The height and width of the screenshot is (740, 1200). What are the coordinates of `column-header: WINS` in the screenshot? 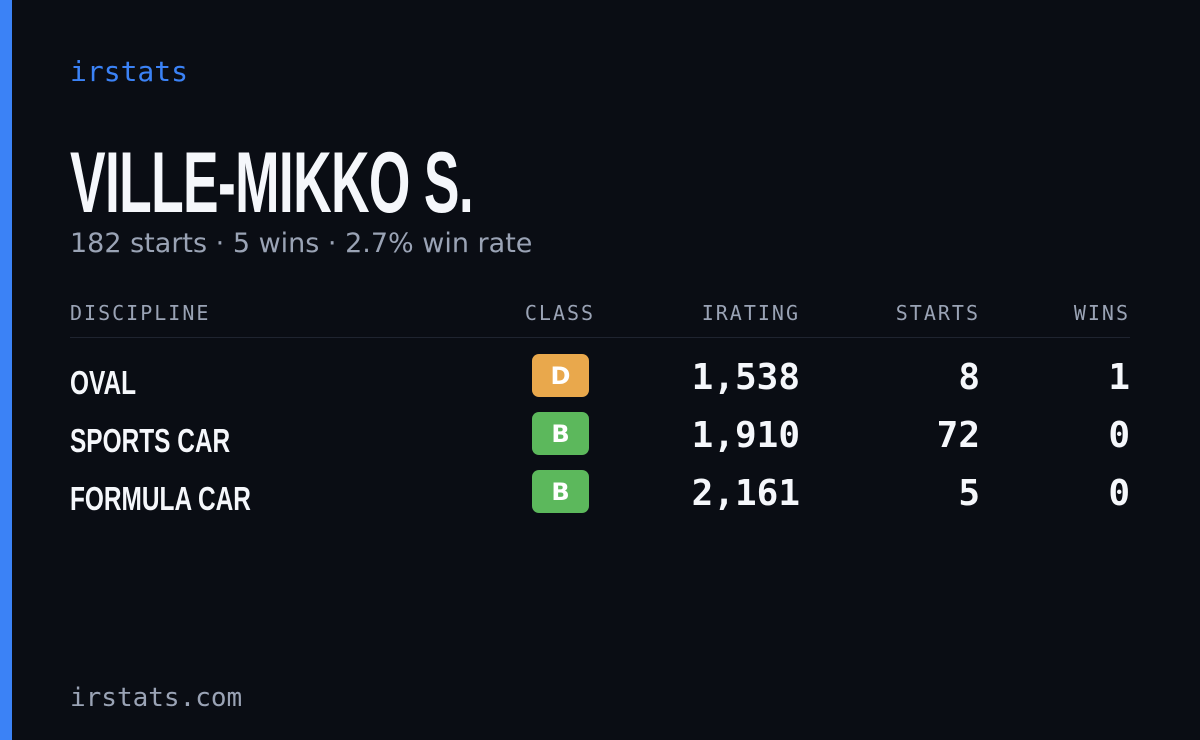 It's located at (1101, 313).